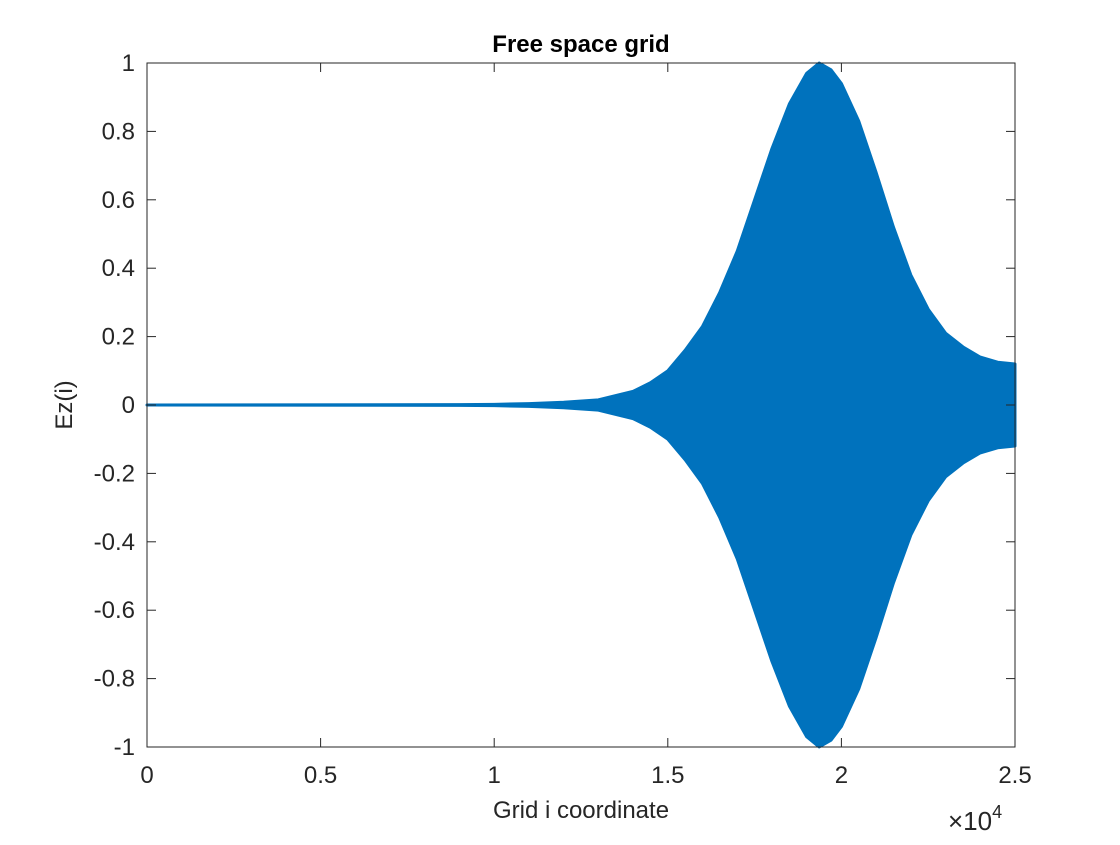 Image resolution: width=1120 pixels, height=845 pixels. Describe the element at coordinates (970, 821) in the screenshot. I see `x-exponent-base: ×10` at that location.